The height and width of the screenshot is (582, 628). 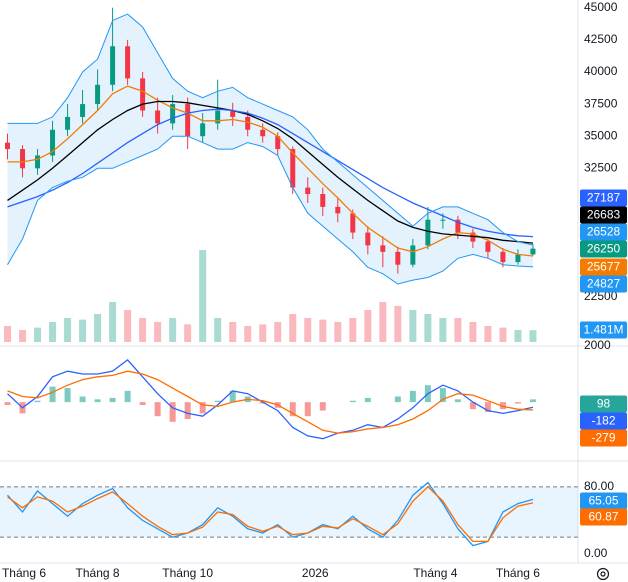 I want to click on last-value-label: 26683, so click(x=604, y=215).